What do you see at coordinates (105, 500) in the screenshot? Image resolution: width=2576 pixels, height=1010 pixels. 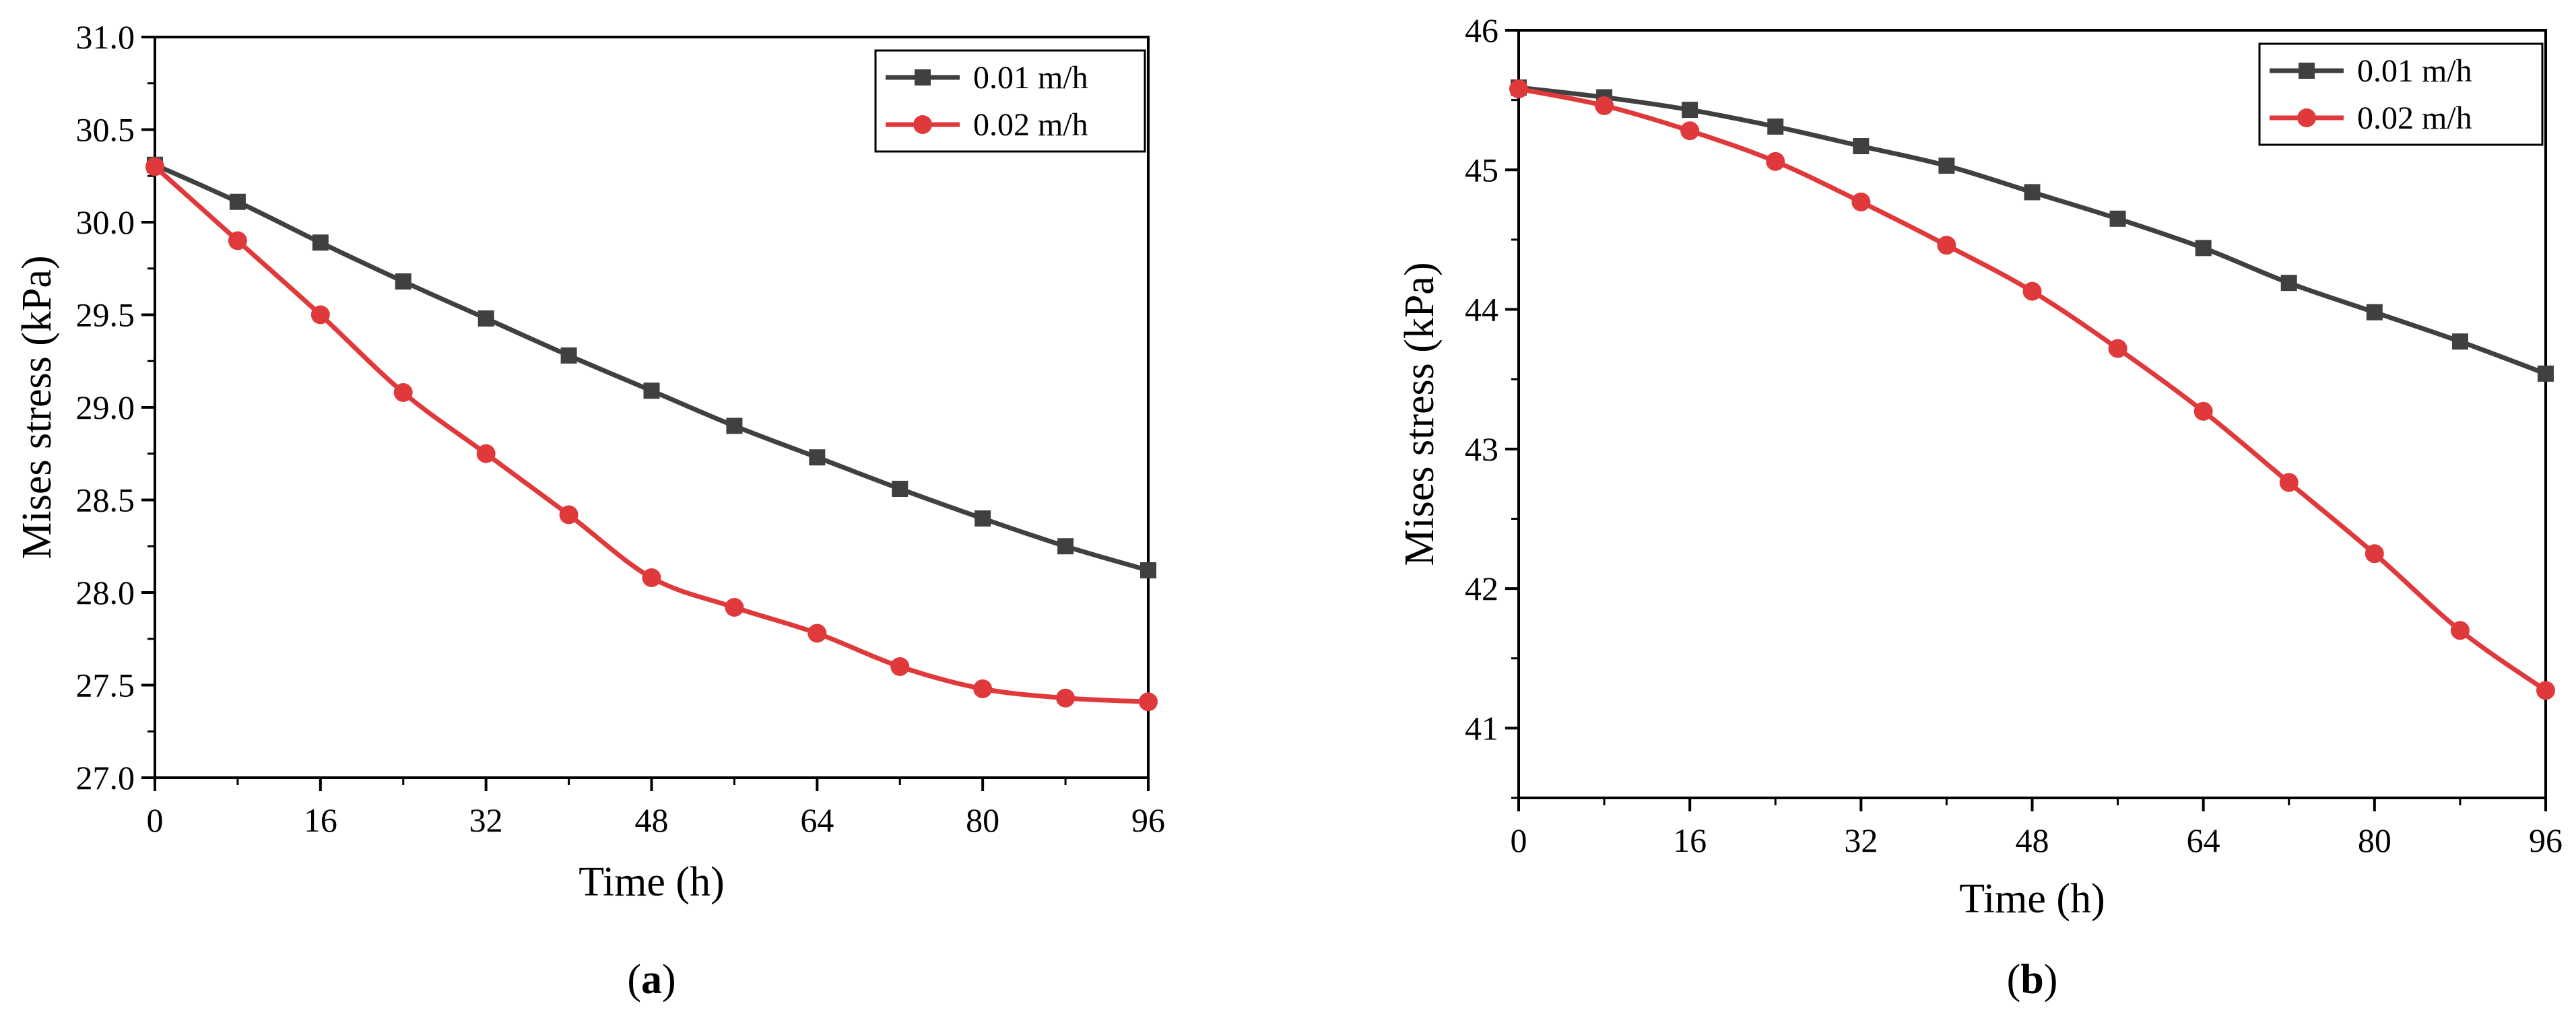 I see `y-tick-label: 28.5` at bounding box center [105, 500].